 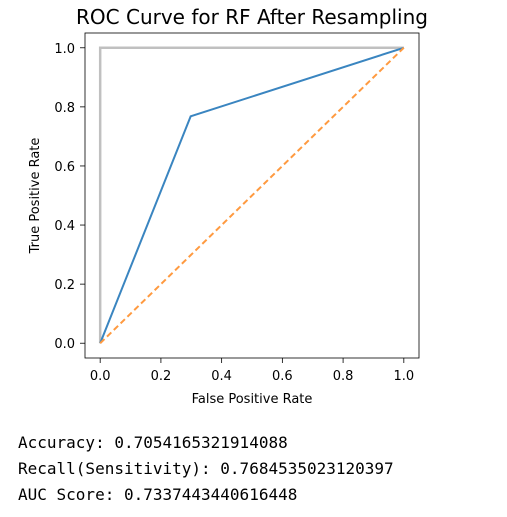 I want to click on x-tick-label-3: 0.6, so click(x=282, y=376).